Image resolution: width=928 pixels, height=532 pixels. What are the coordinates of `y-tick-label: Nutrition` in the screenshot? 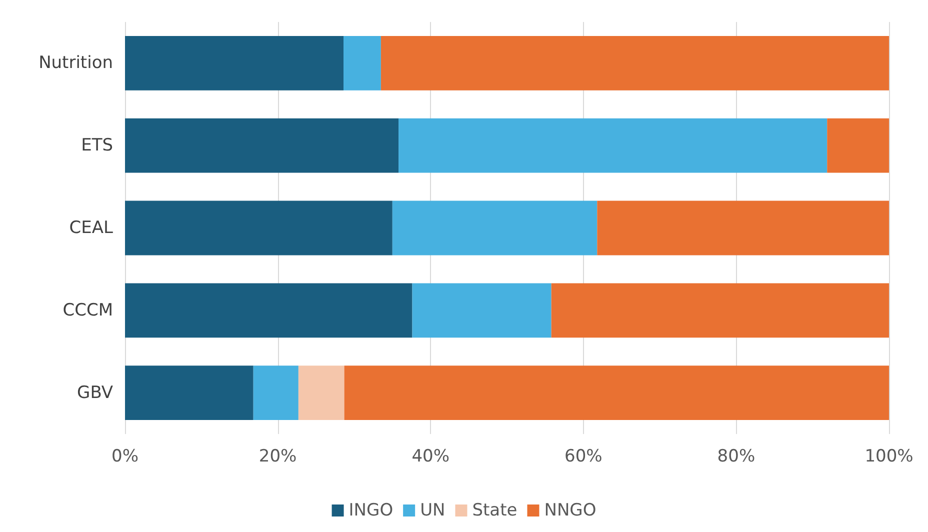 It's located at (75, 63).